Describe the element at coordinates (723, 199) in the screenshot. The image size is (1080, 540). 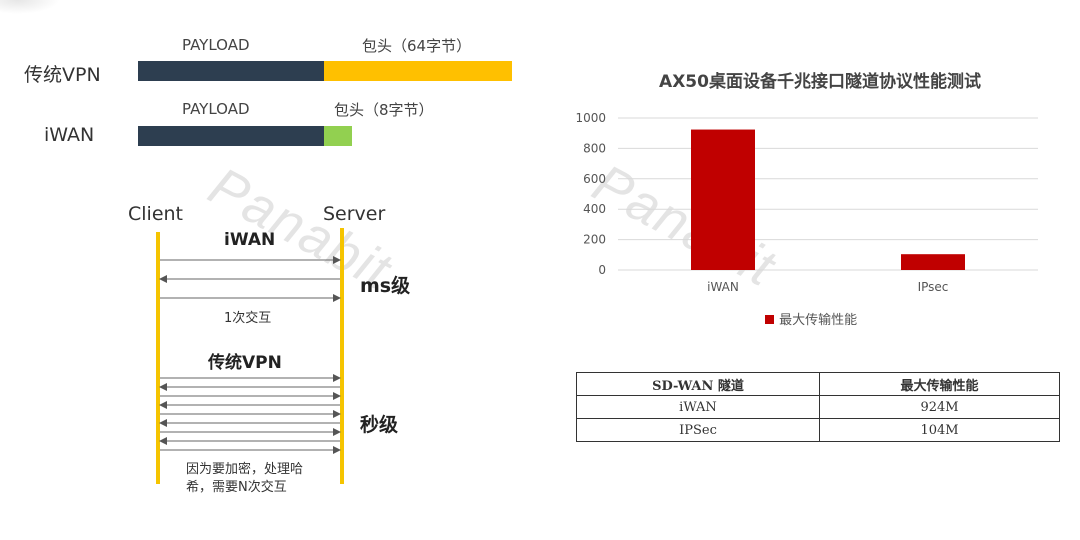
I see `bar-iwan` at that location.